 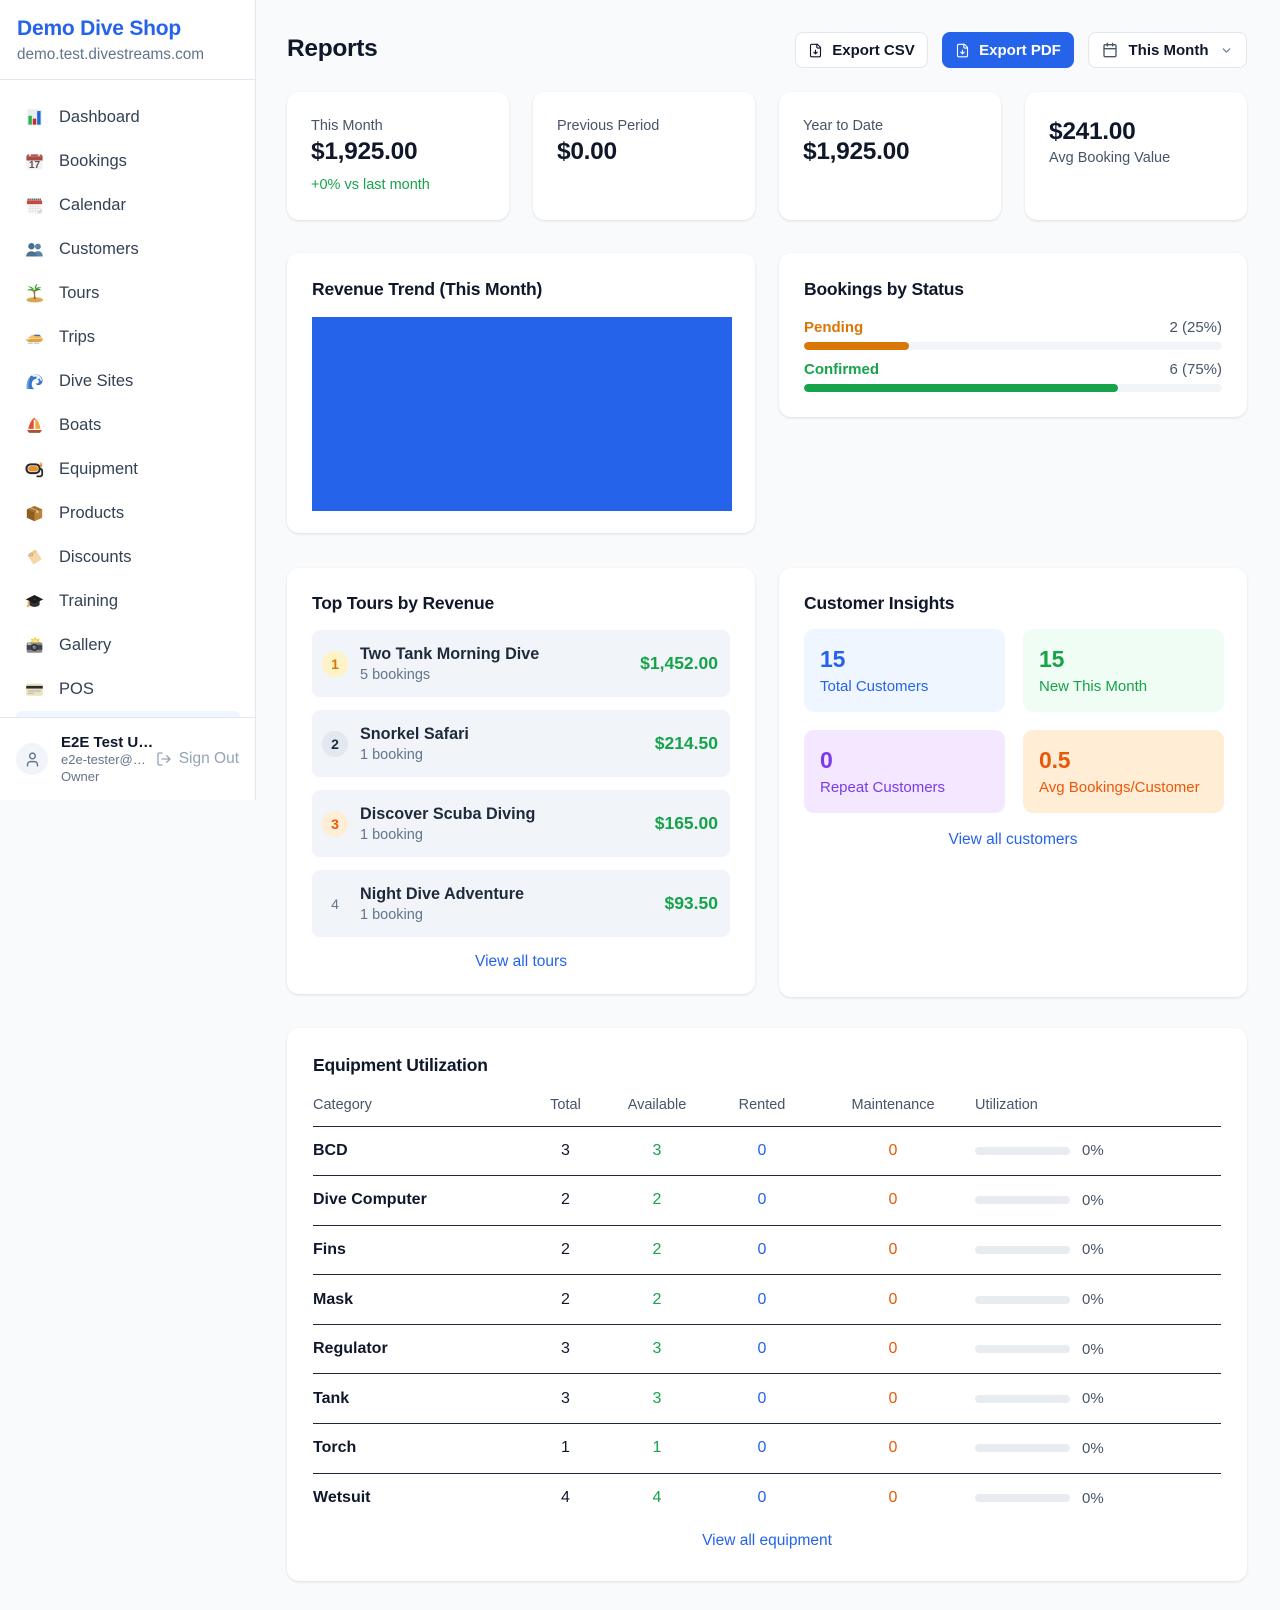 What do you see at coordinates (34, 165) in the screenshot?
I see `svg-text: 17` at bounding box center [34, 165].